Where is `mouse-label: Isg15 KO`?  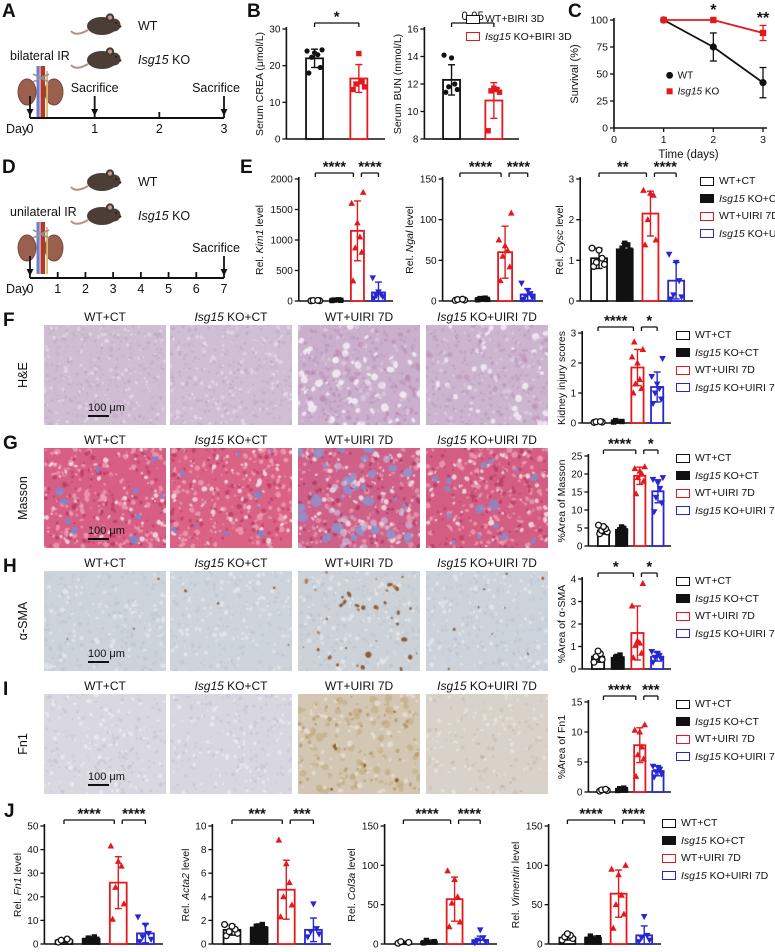
mouse-label: Isg15 KO is located at coordinates (164, 216).